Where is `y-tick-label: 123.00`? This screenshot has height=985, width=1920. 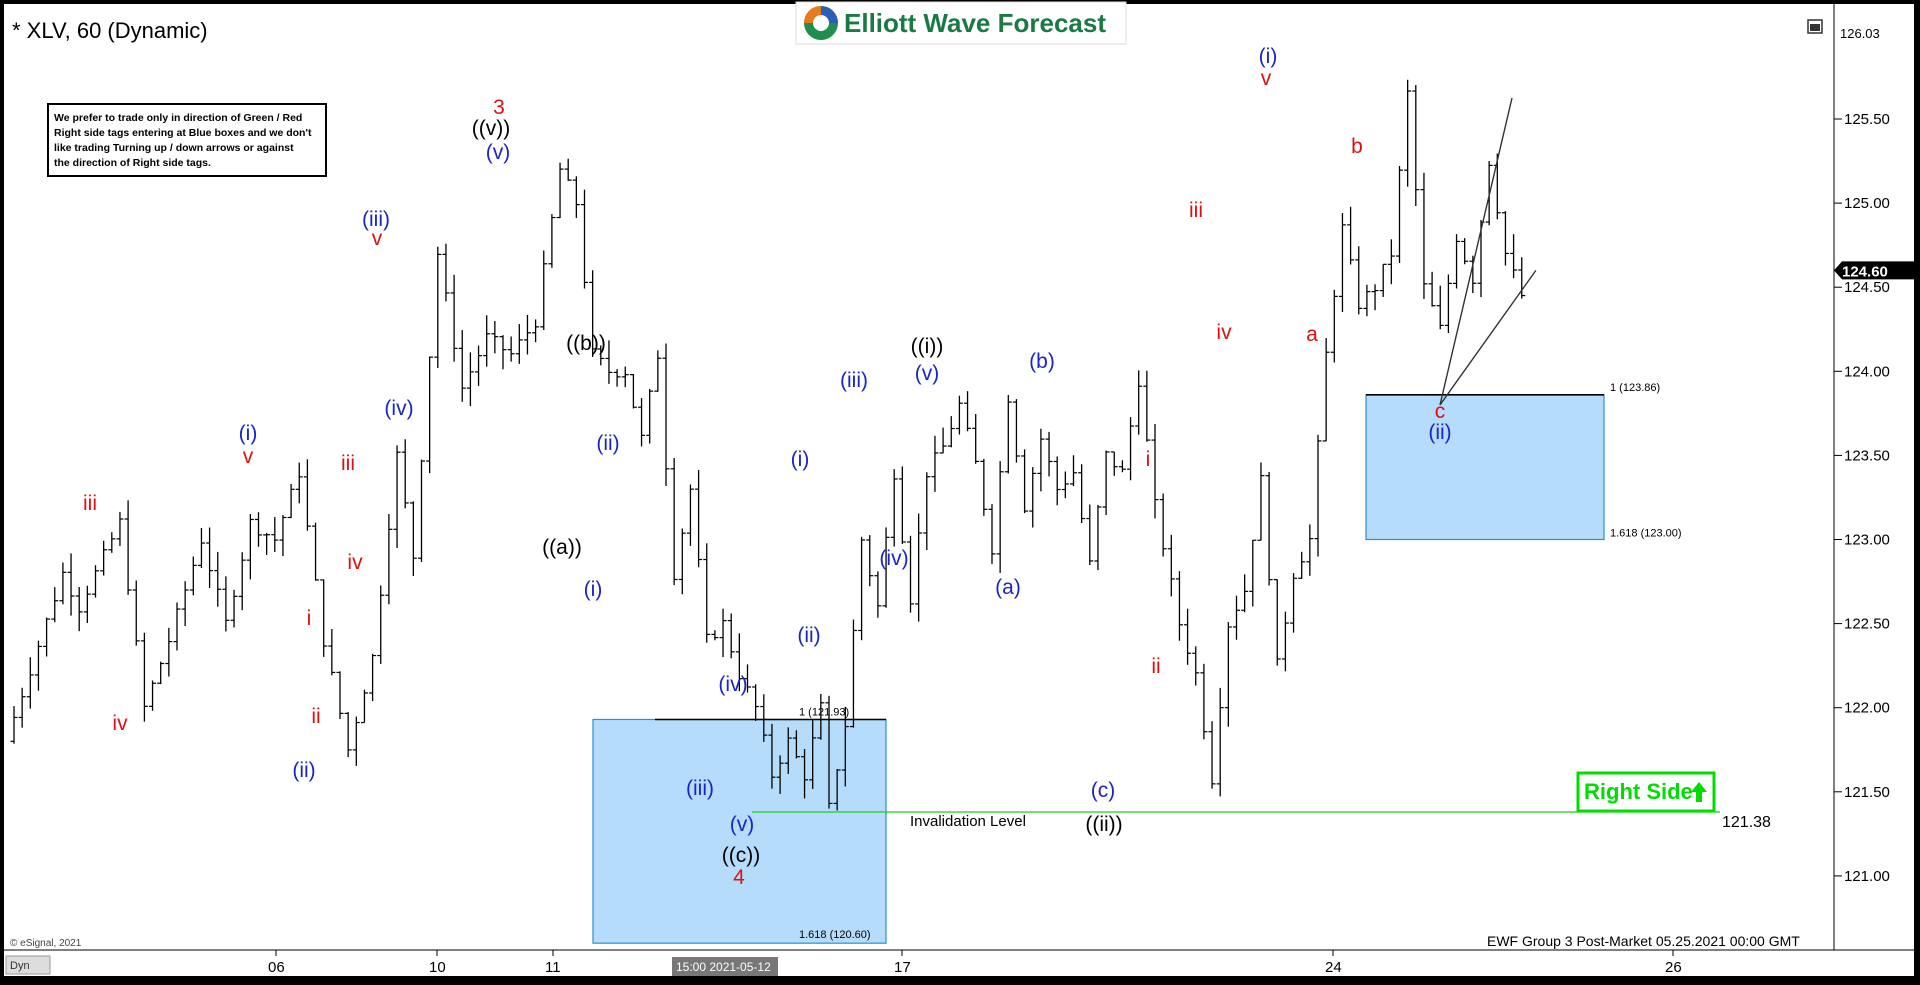
y-tick-label: 123.00 is located at coordinates (1867, 540).